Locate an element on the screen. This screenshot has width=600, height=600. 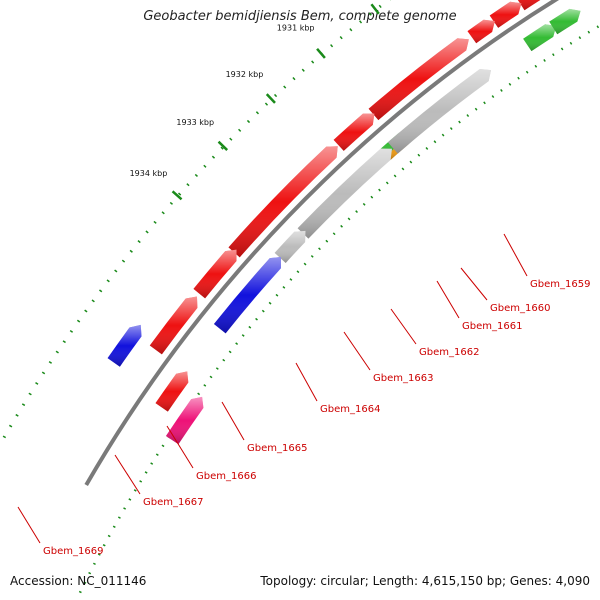
kbp-tick-label: 1931 kbp is located at coordinates (296, 28).